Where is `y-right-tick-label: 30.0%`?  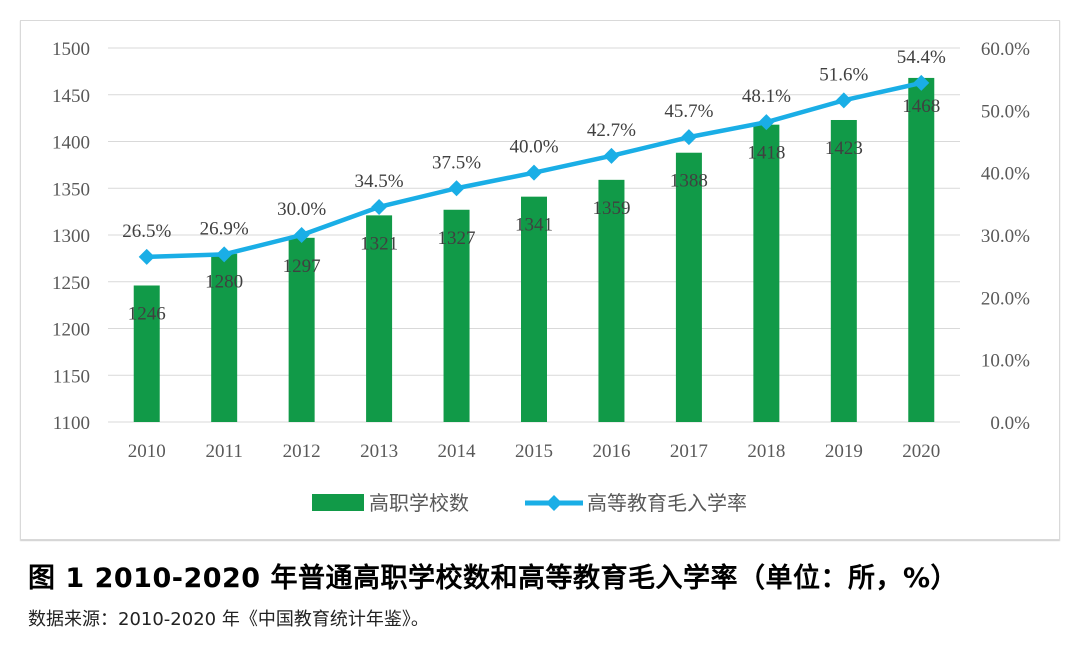
y-right-tick-label: 30.0% is located at coordinates (1005, 236).